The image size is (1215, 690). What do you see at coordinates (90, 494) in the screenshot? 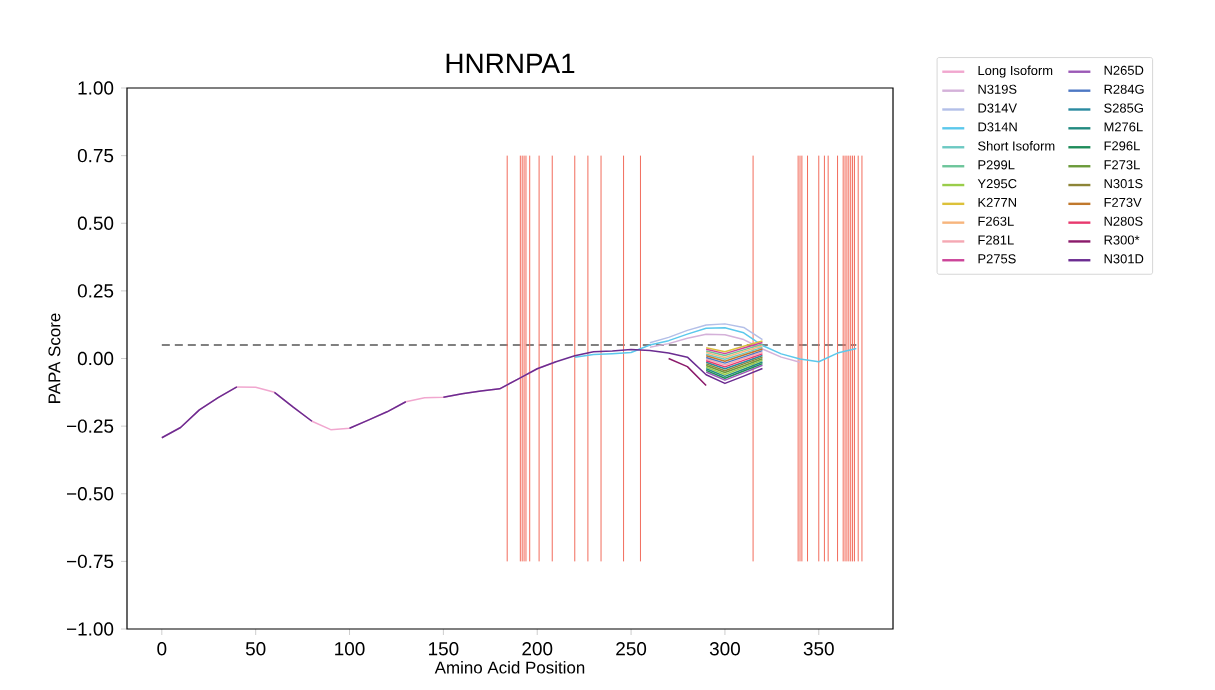
I see `y-tick-label: −0.50` at bounding box center [90, 494].